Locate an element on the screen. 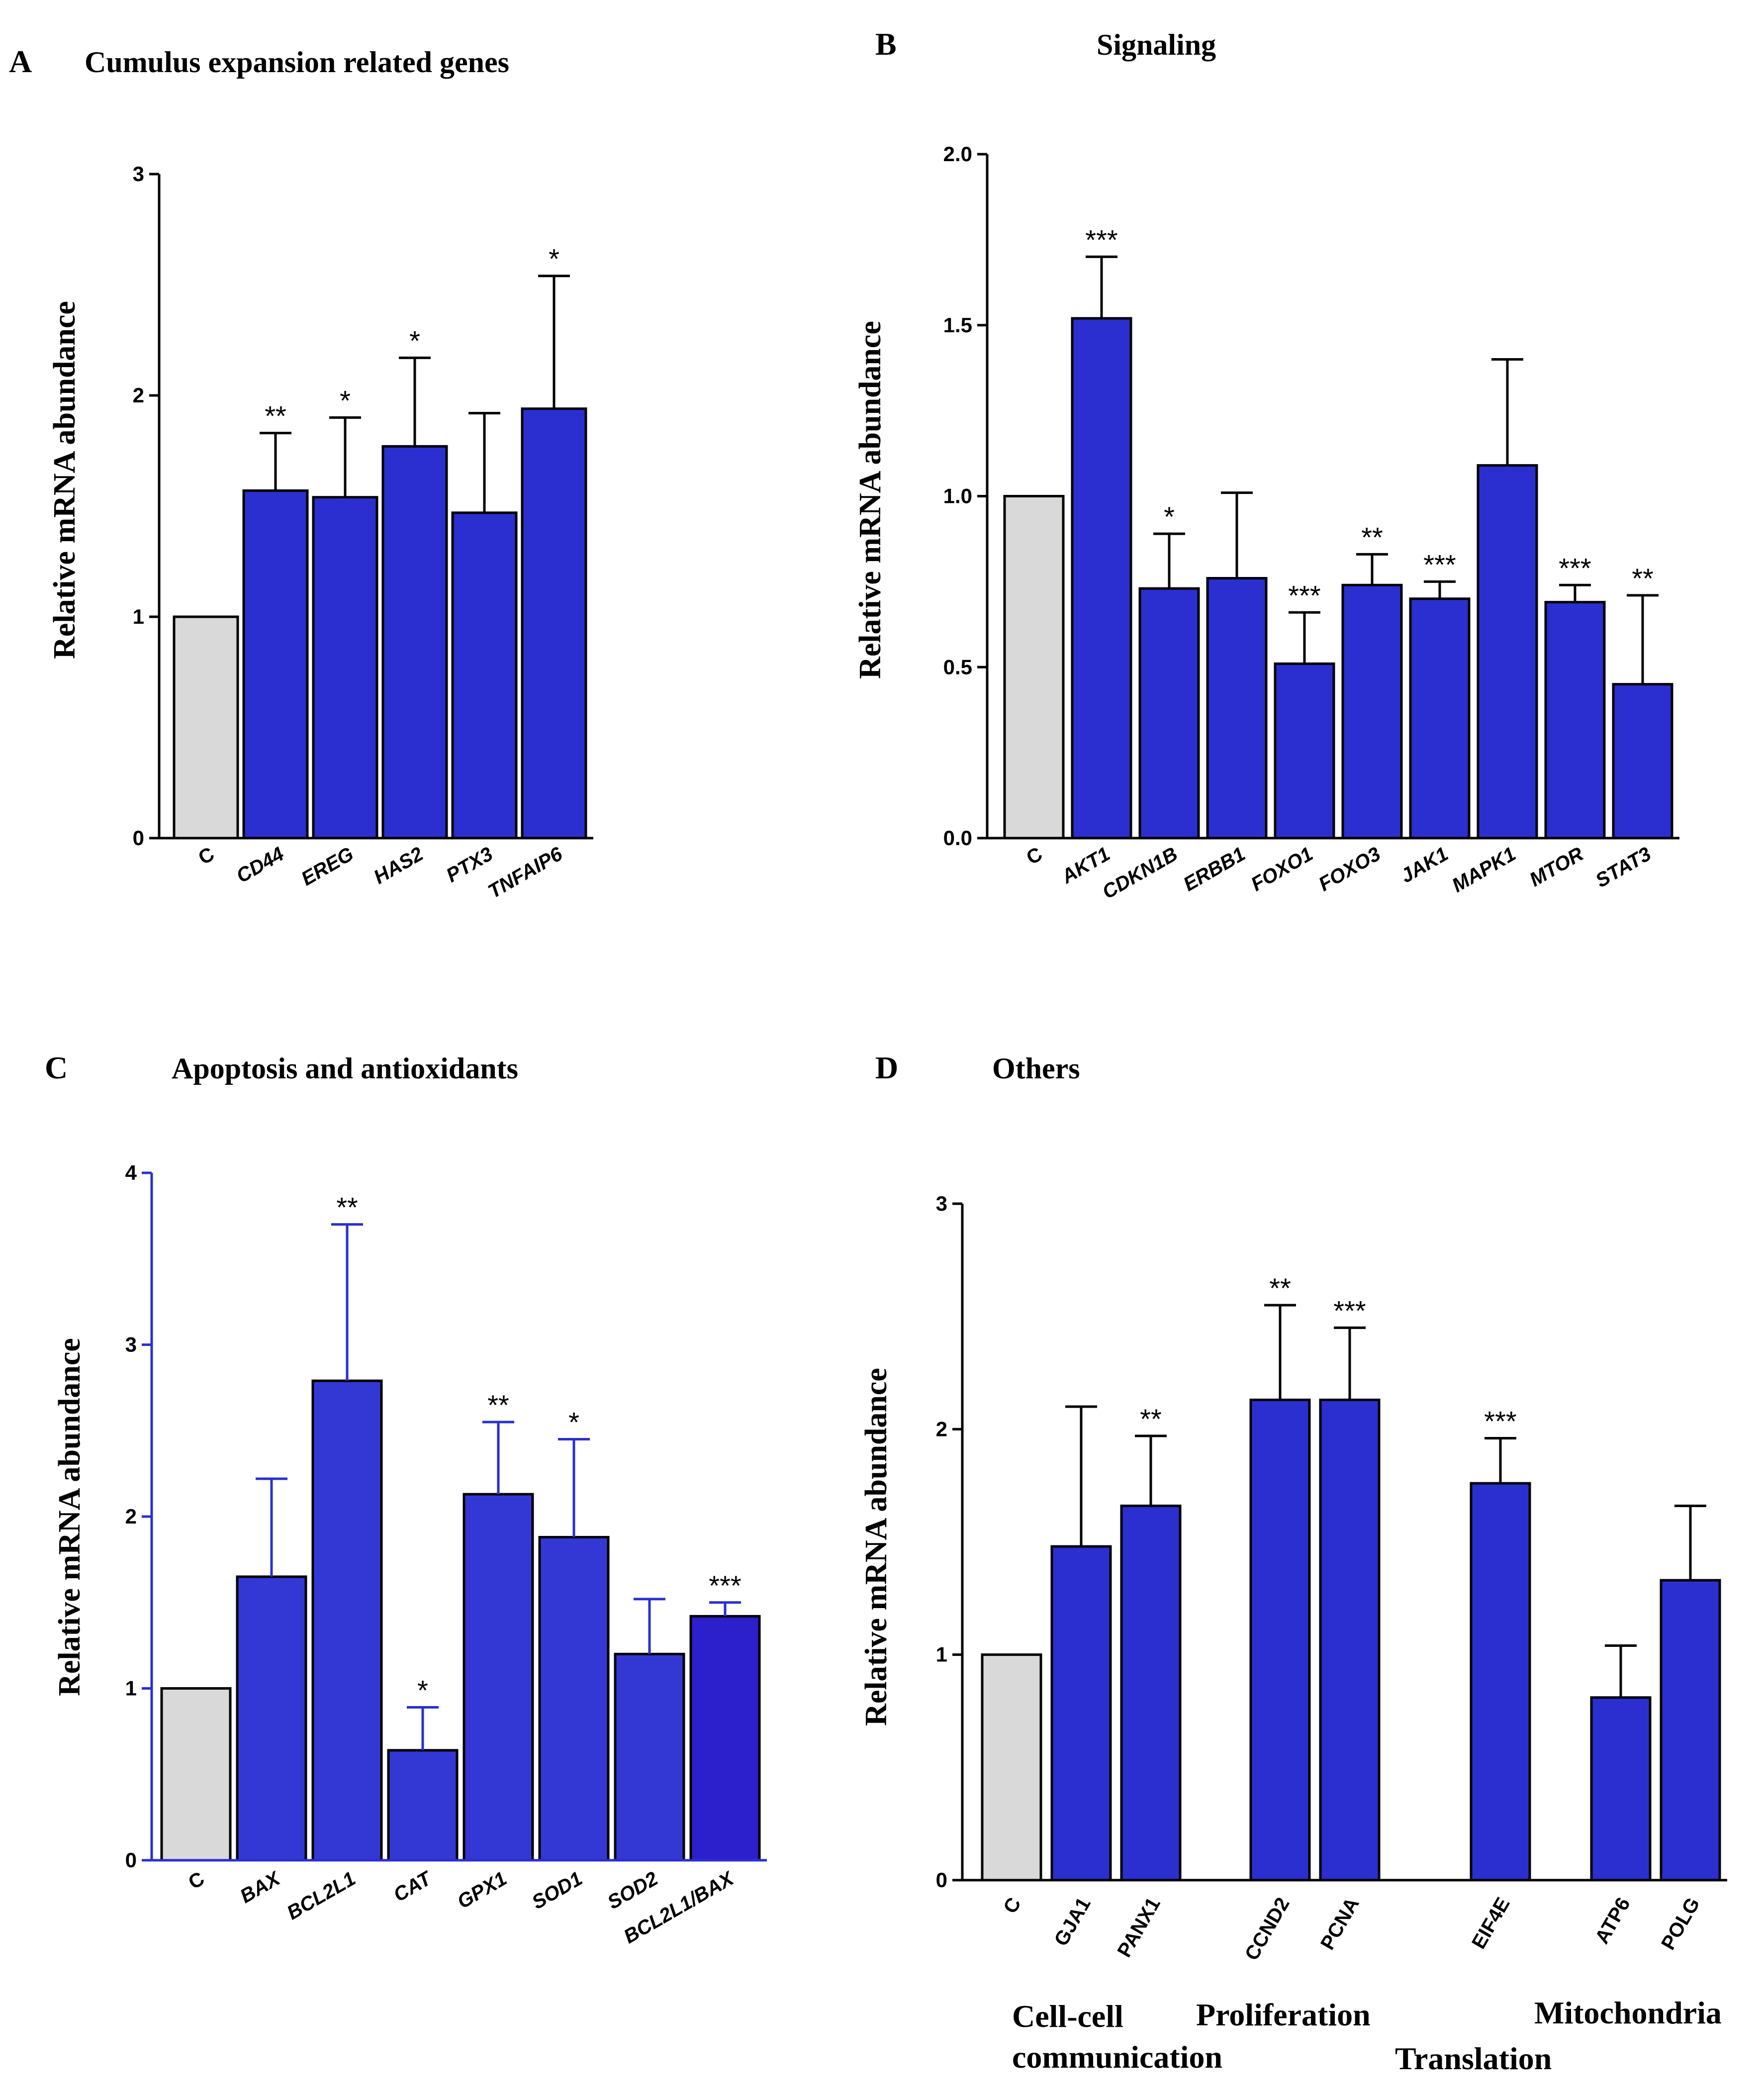  bar-cd44 is located at coordinates (275, 664).